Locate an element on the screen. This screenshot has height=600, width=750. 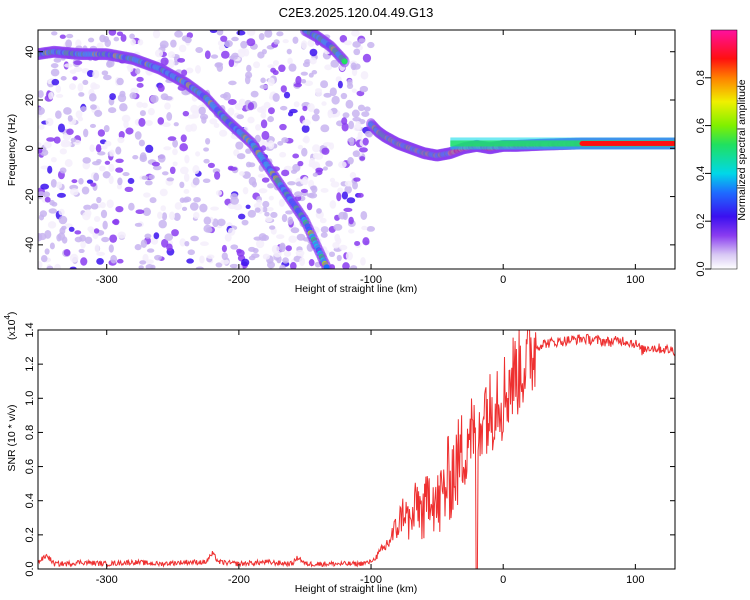
track-band-peak is located at coordinates (672, 143).